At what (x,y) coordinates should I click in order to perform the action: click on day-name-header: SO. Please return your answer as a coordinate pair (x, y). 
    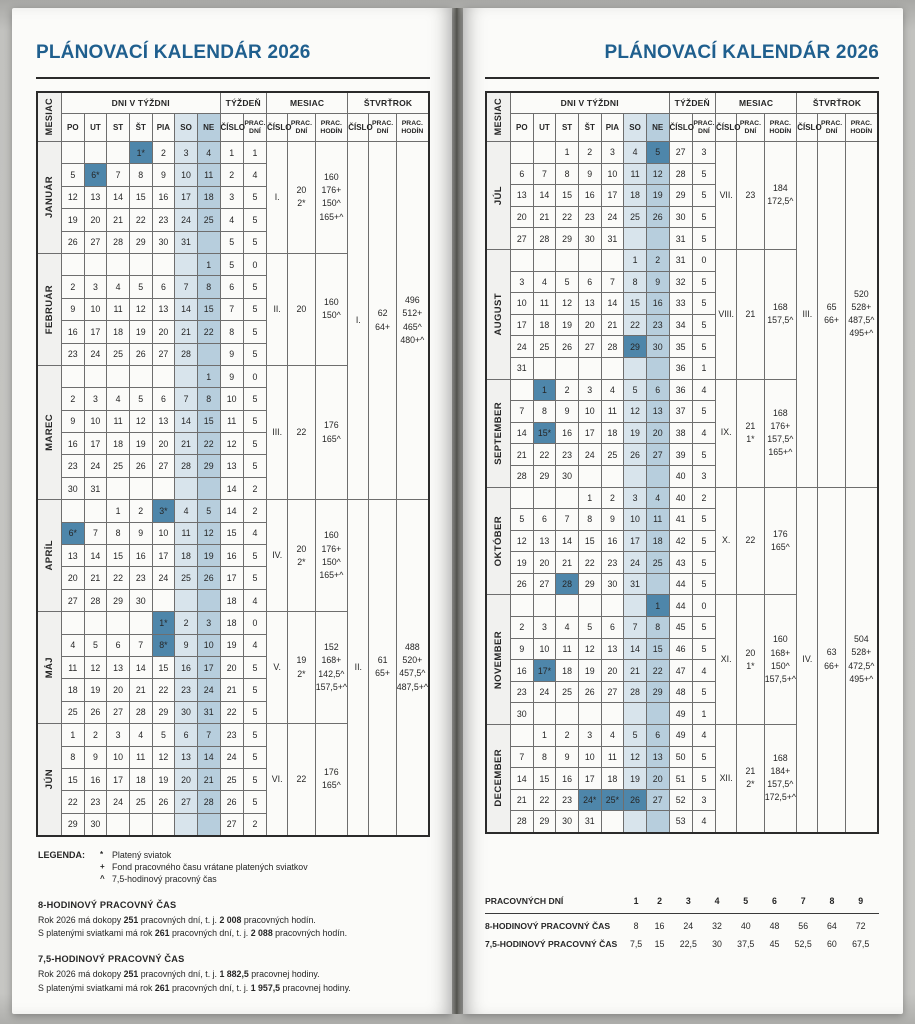
    Looking at the image, I should click on (186, 127).